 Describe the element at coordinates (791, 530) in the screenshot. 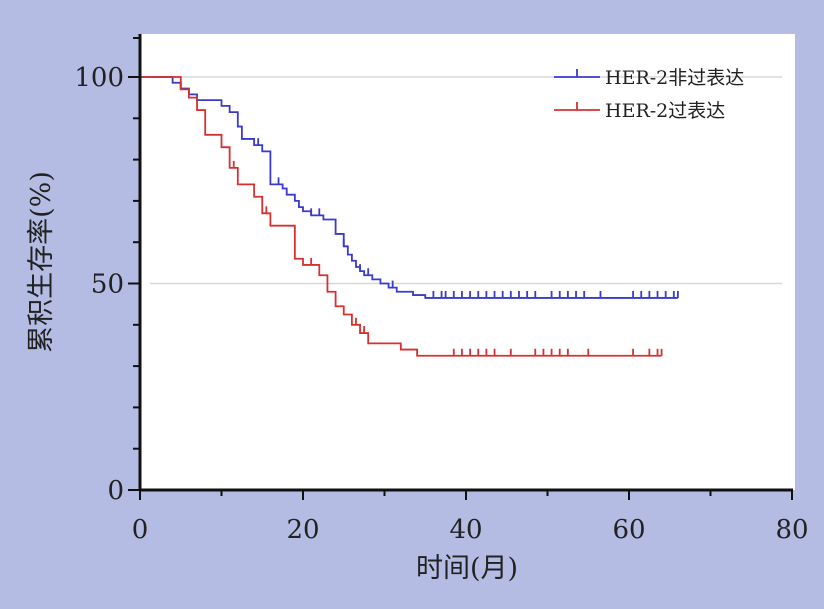

I see `x-tick-label-80: 80` at that location.